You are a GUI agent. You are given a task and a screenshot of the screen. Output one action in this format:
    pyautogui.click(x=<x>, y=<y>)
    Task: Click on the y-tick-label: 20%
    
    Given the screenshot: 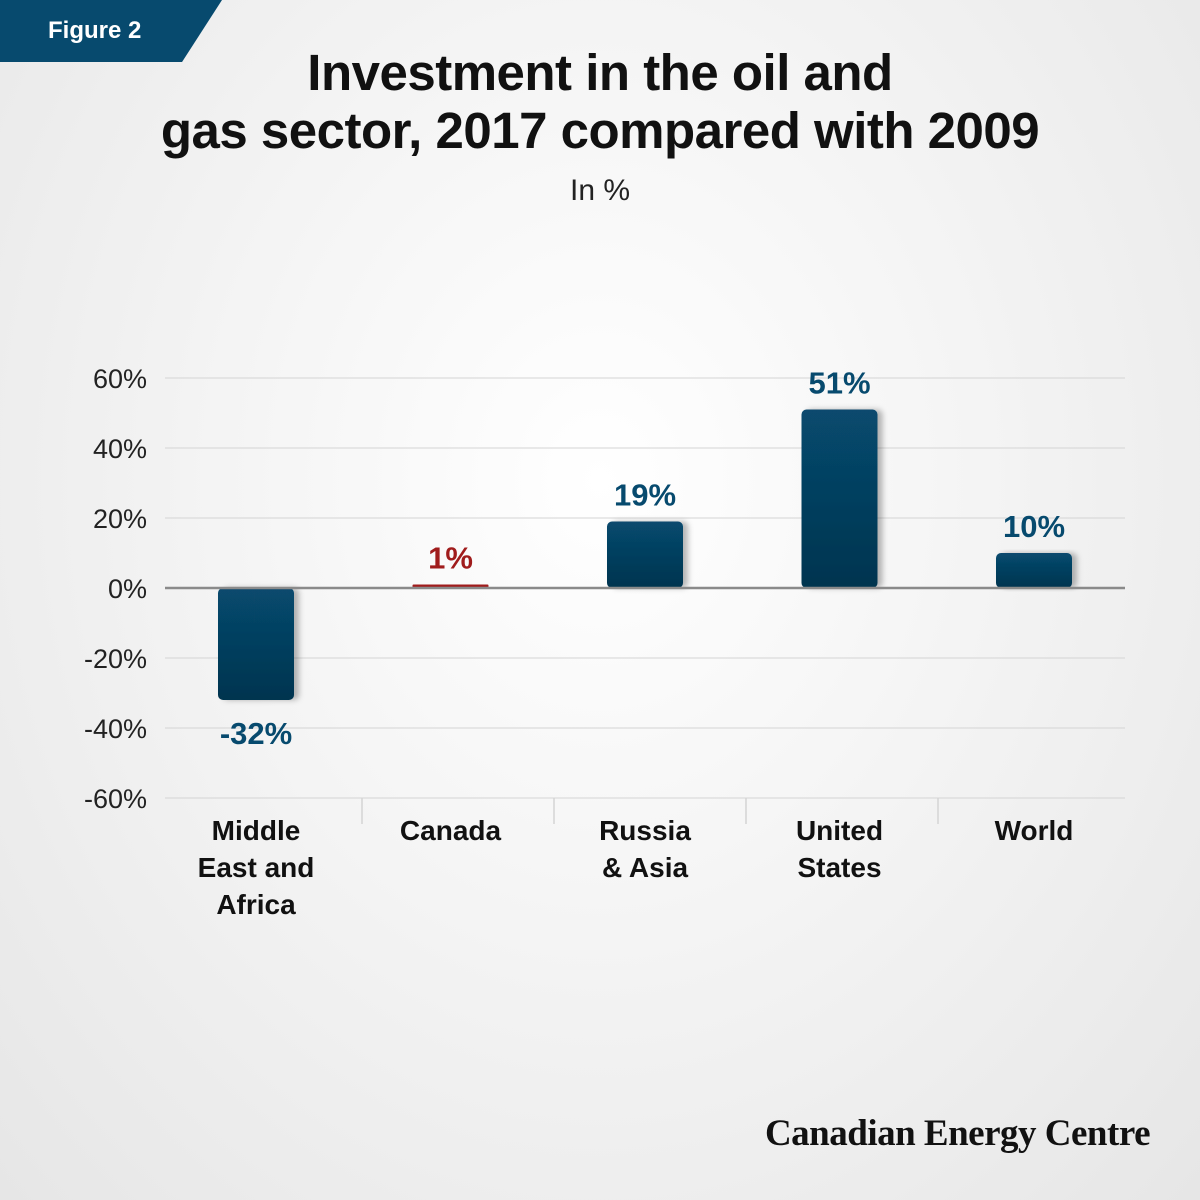 What is the action you would take?
    pyautogui.click(x=120, y=519)
    